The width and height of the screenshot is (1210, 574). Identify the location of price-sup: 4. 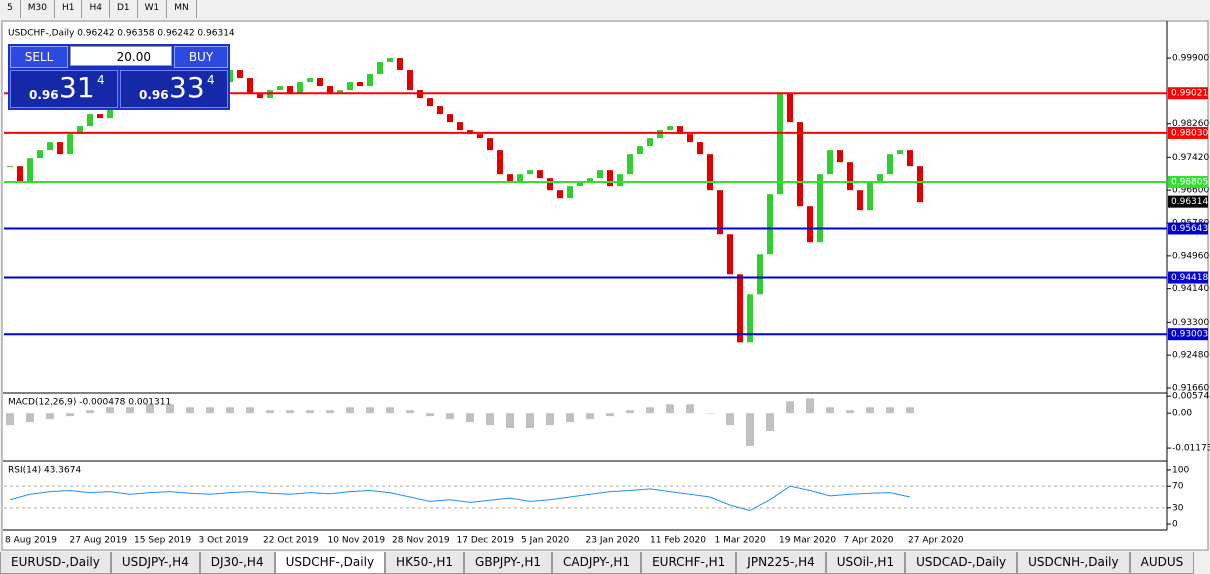
(101, 80).